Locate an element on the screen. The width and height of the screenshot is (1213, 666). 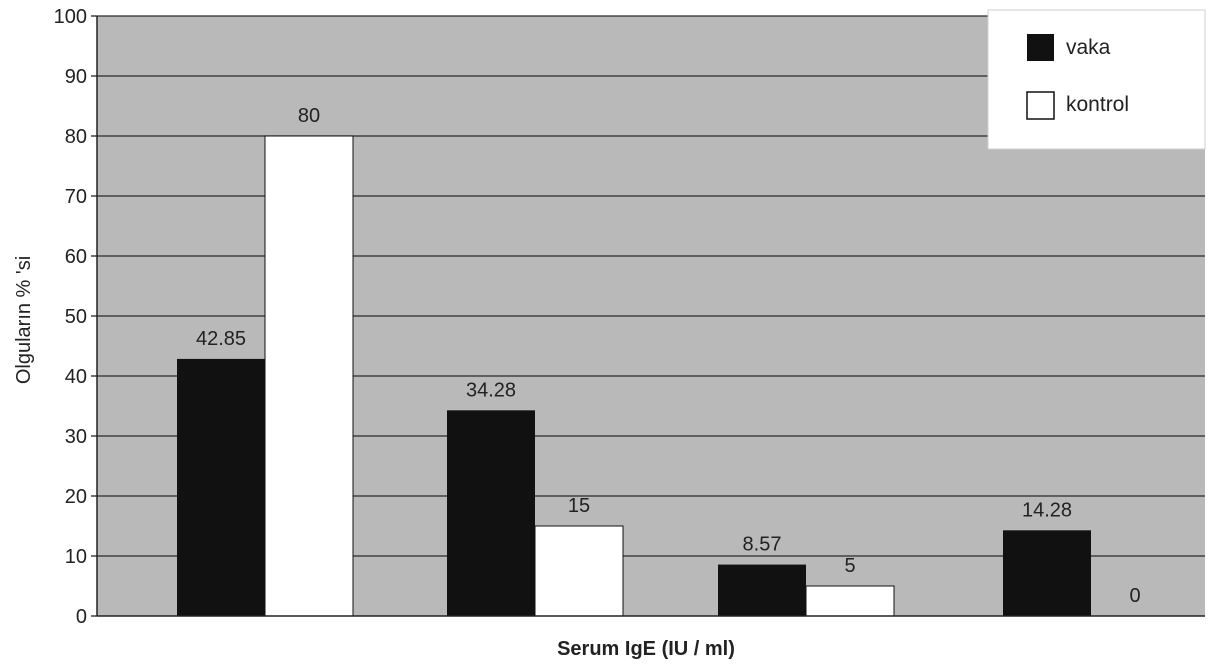
y-axis-ticks: 0 10 20 30 40 50 60 70 80 90 100 is located at coordinates (75, 317).